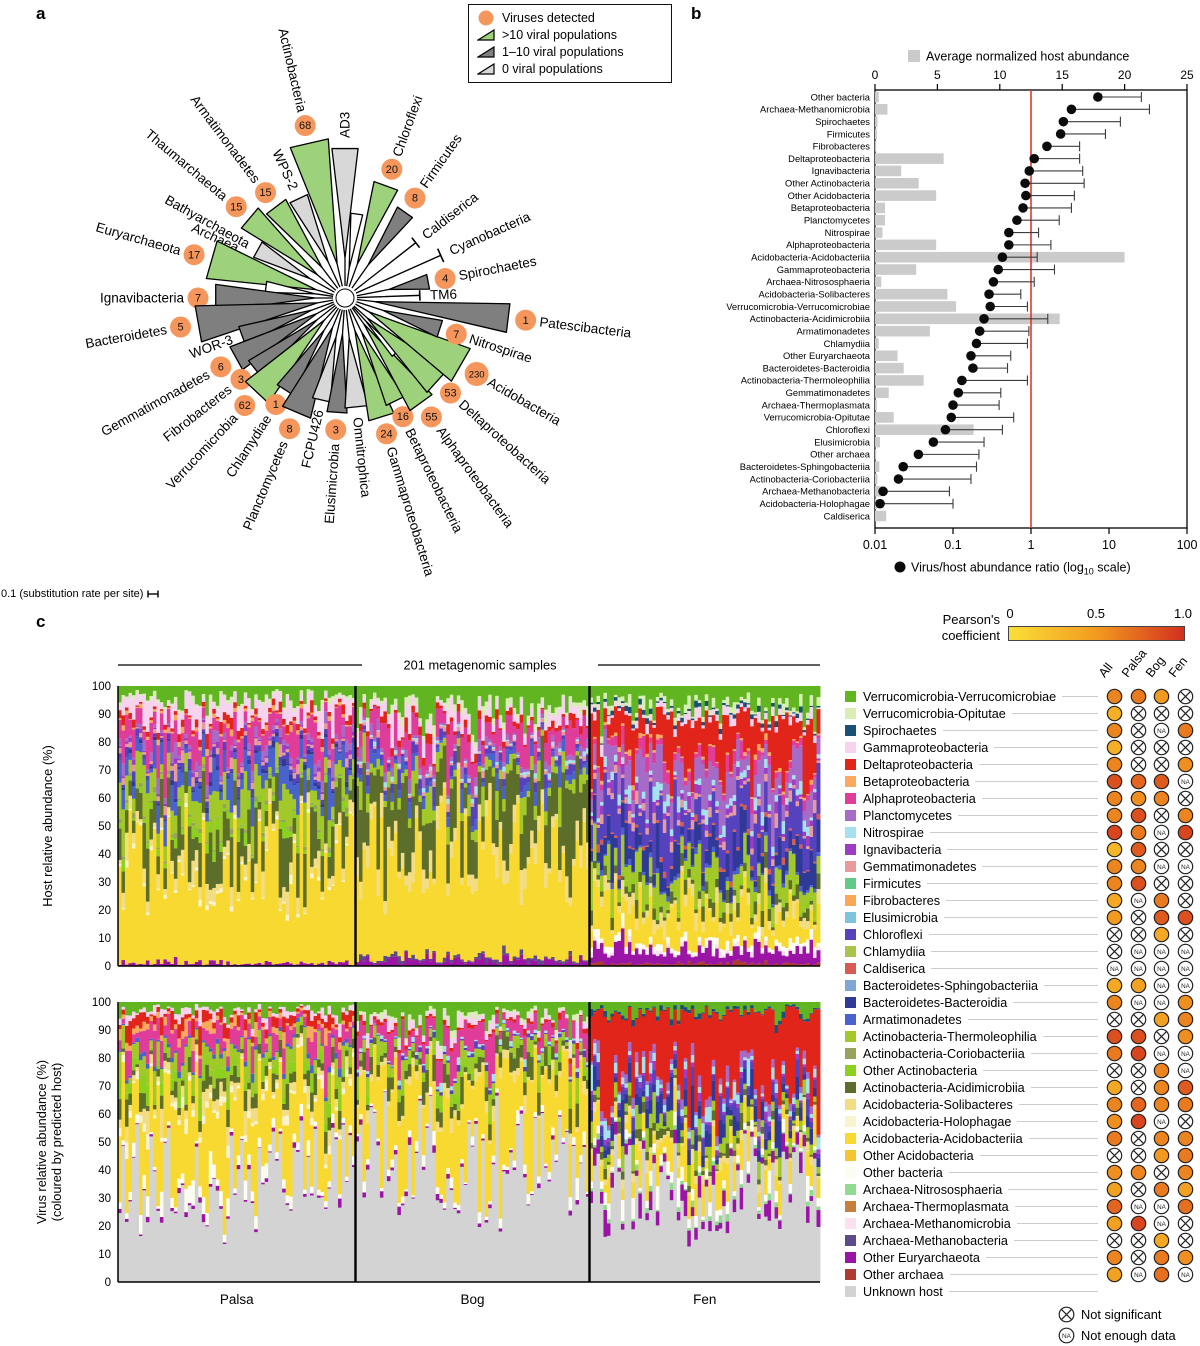 This screenshot has height=1346, width=1200. Describe the element at coordinates (834, 330) in the screenshot. I see `row-label: Armatimonadetes` at that location.